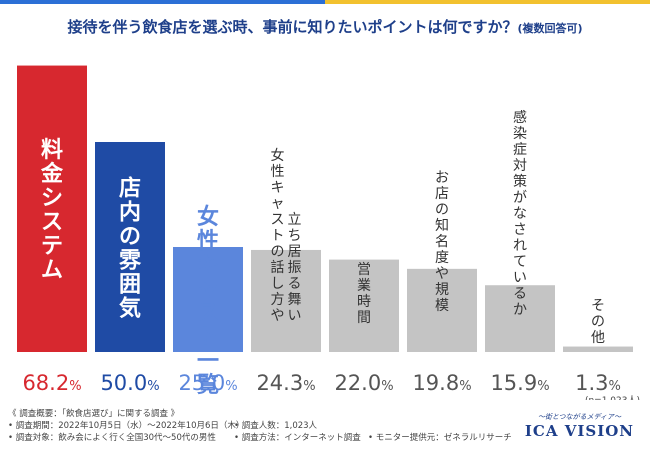 This screenshot has width=650, height=450. I want to click on category-label-4-line-1: 女性キャストの話し方や, so click(278, 235).